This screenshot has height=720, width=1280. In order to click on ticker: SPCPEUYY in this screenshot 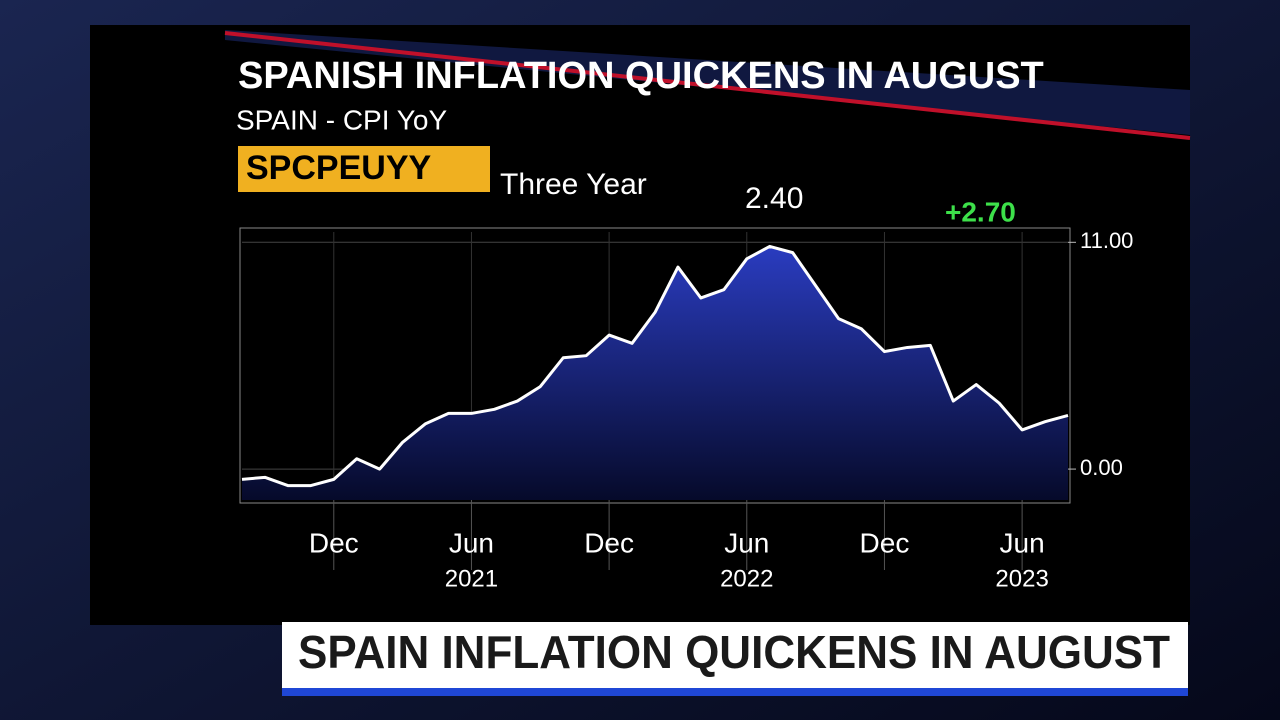, I will do `click(338, 168)`.